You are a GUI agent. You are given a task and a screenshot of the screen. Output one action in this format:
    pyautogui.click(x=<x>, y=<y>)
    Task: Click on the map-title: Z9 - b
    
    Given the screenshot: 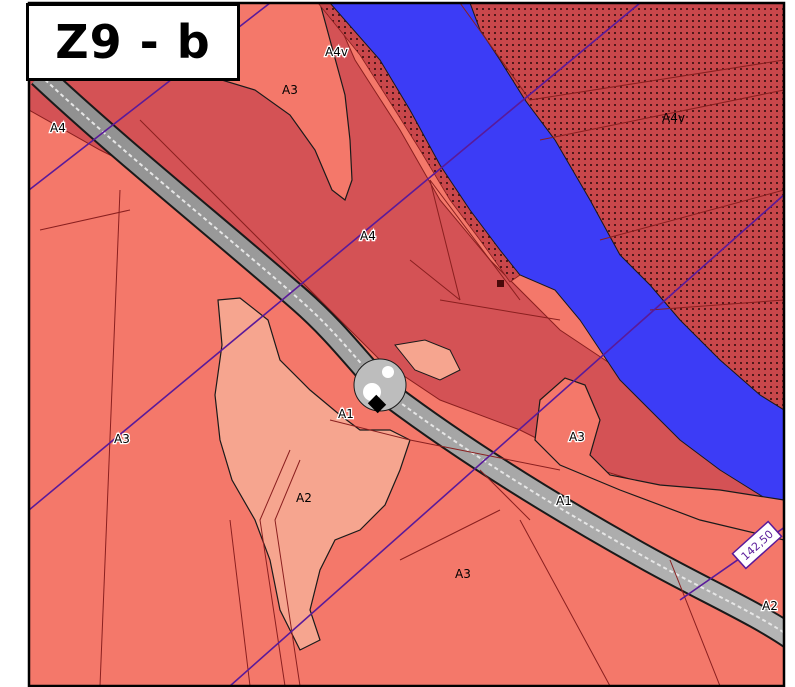 What is the action you would take?
    pyautogui.click(x=133, y=42)
    